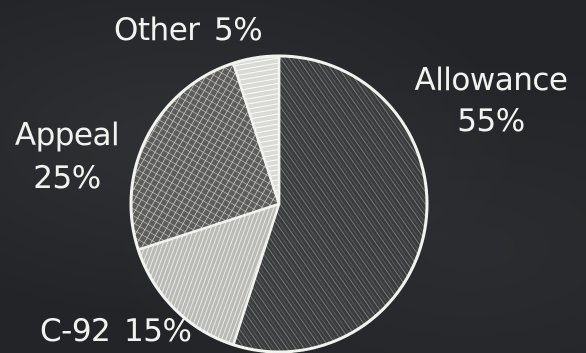 This screenshot has width=586, height=353. Describe the element at coordinates (157, 30) in the screenshot. I see `slice-label-other: Other` at that location.